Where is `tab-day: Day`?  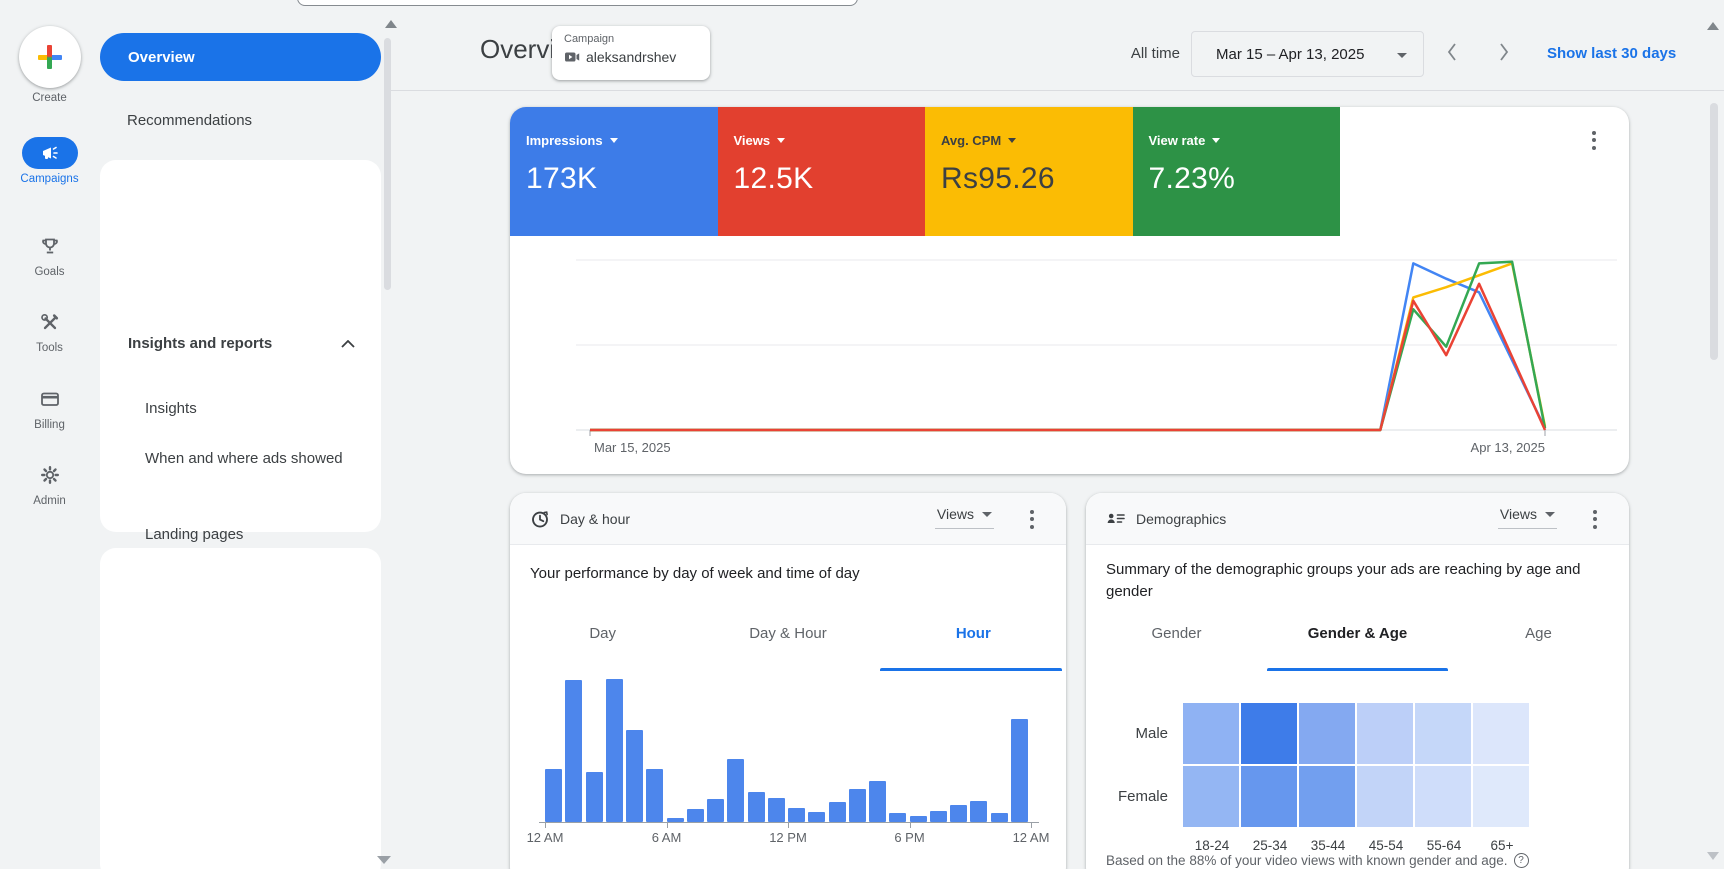
tab-day: Day is located at coordinates (602, 633).